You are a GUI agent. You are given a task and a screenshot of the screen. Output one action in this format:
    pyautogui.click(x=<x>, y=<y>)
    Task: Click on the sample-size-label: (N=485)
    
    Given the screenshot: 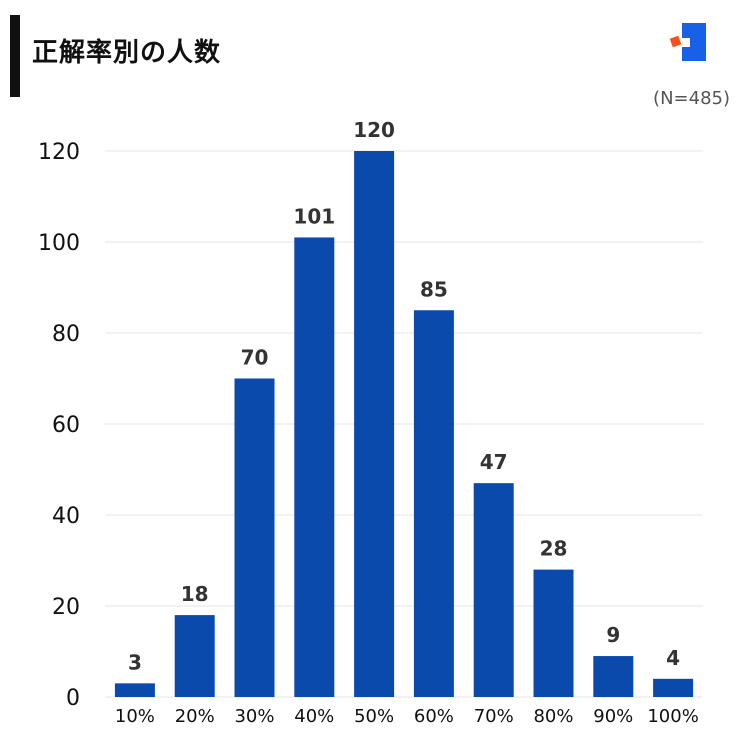 What is the action you would take?
    pyautogui.click(x=691, y=98)
    